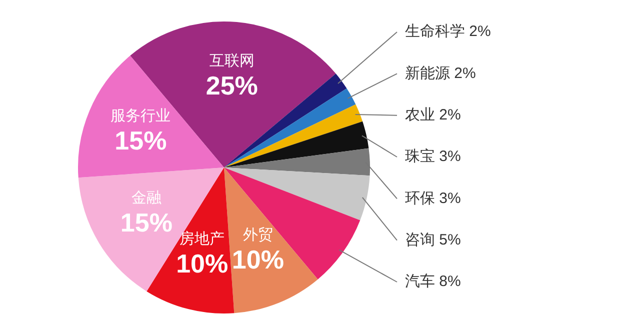  Describe the element at coordinates (257, 235) in the screenshot. I see `slice-label: 外贸` at that location.